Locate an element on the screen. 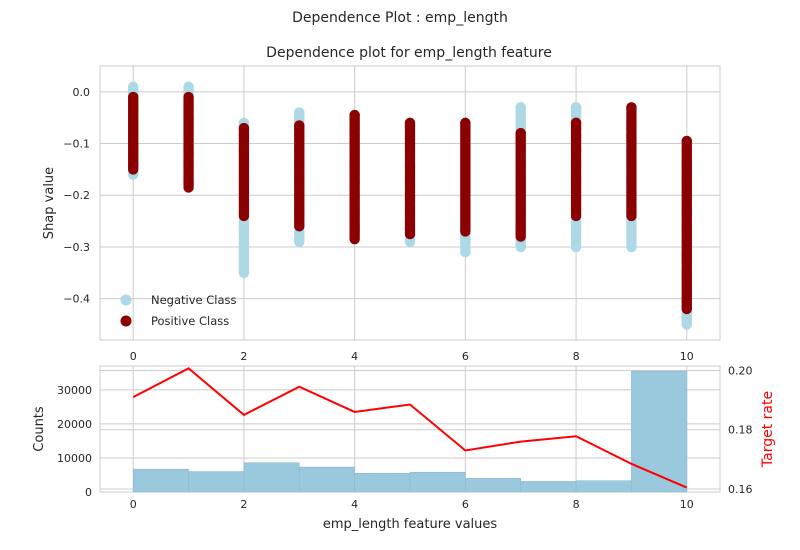 This screenshot has width=800, height=550. histogram-x-tick-label: 4 is located at coordinates (354, 504).